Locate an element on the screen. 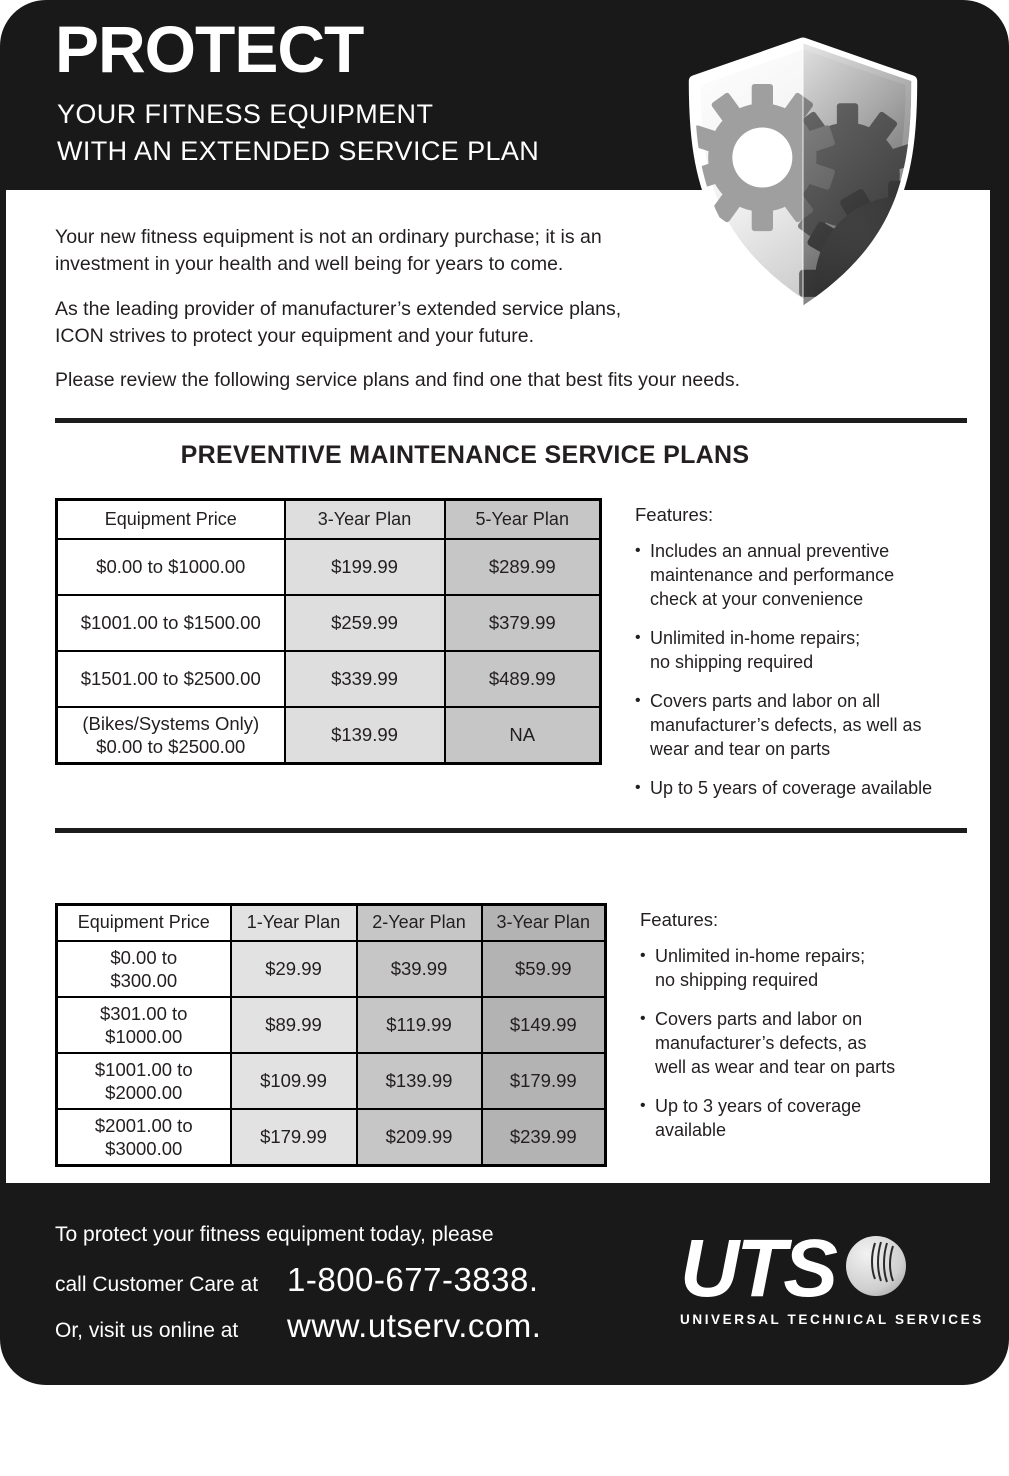  plan-price-cell: $109.99 is located at coordinates (293, 1080).